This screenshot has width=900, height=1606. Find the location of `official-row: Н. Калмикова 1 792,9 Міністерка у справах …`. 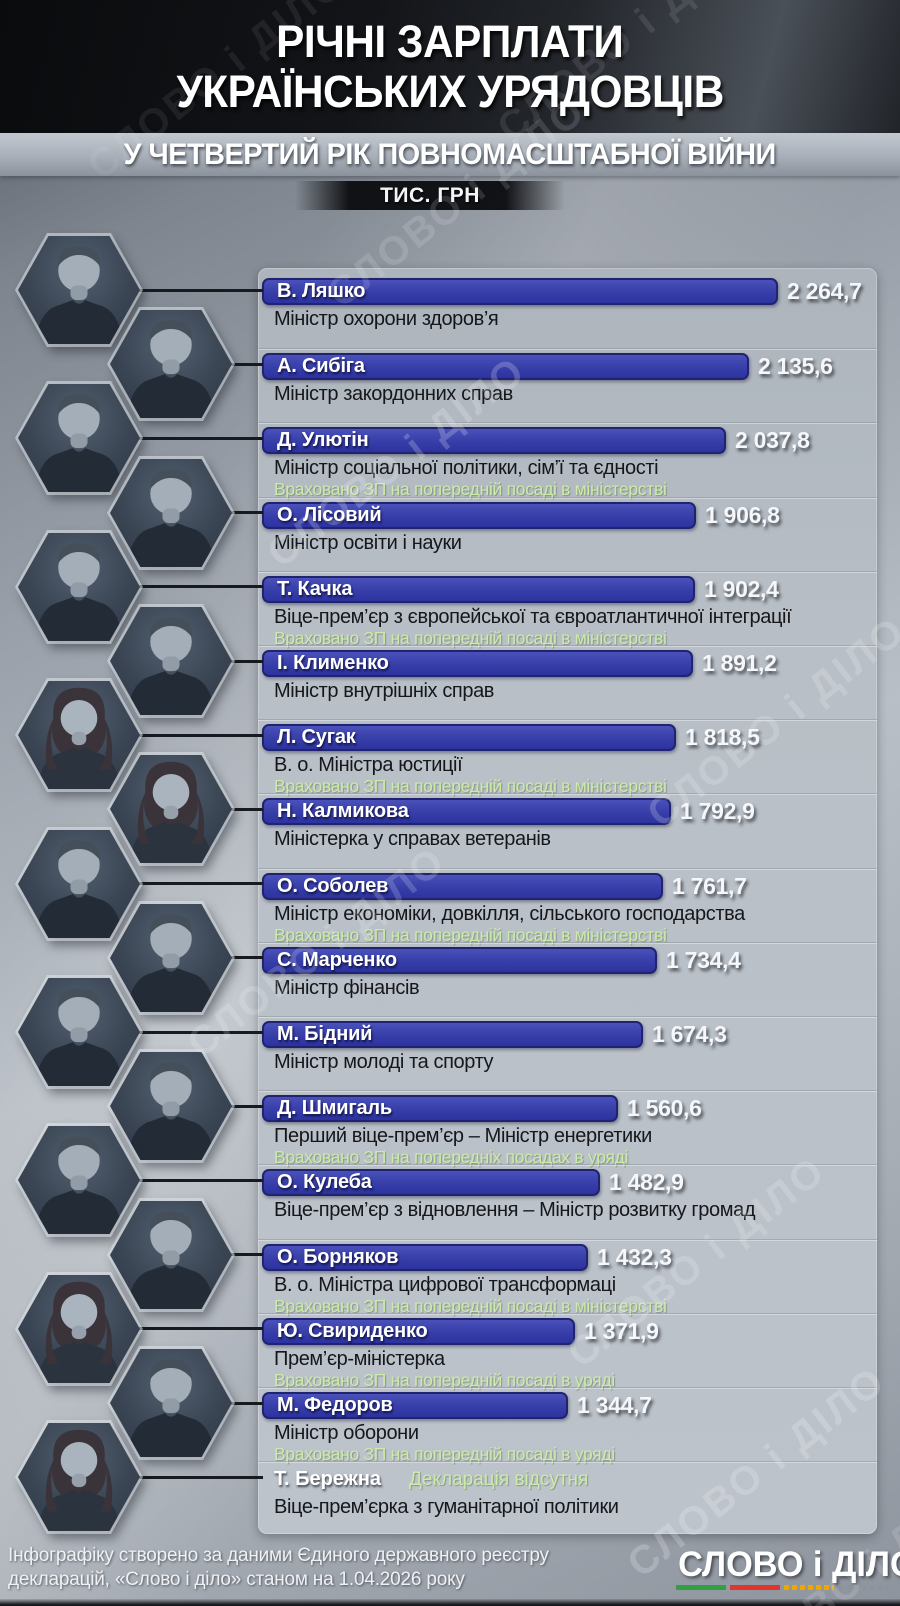

official-row: Н. Калмикова 1 792,9 Міністерка у справах … is located at coordinates (567, 830).